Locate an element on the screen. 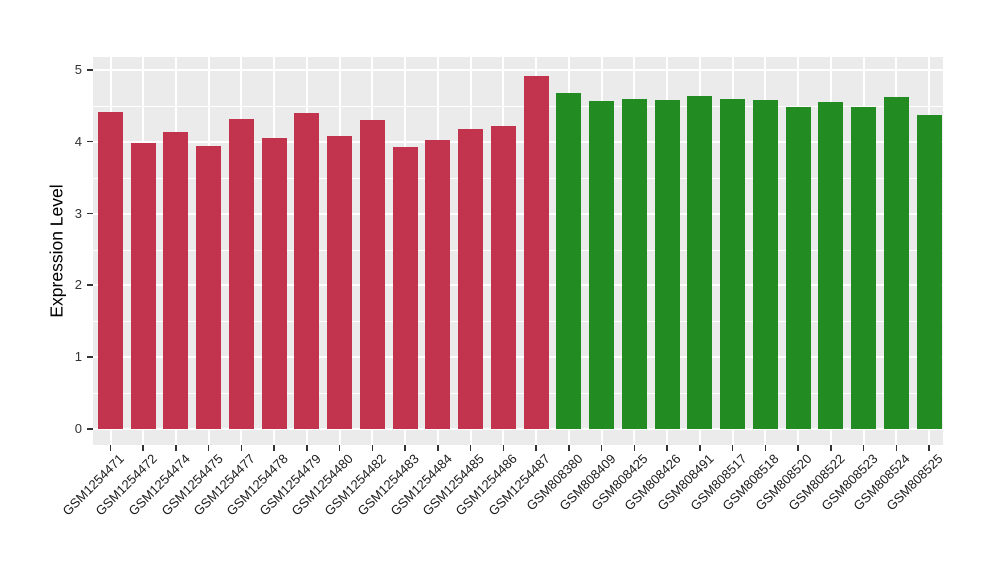  bar-GSM1254484 is located at coordinates (438, 284).